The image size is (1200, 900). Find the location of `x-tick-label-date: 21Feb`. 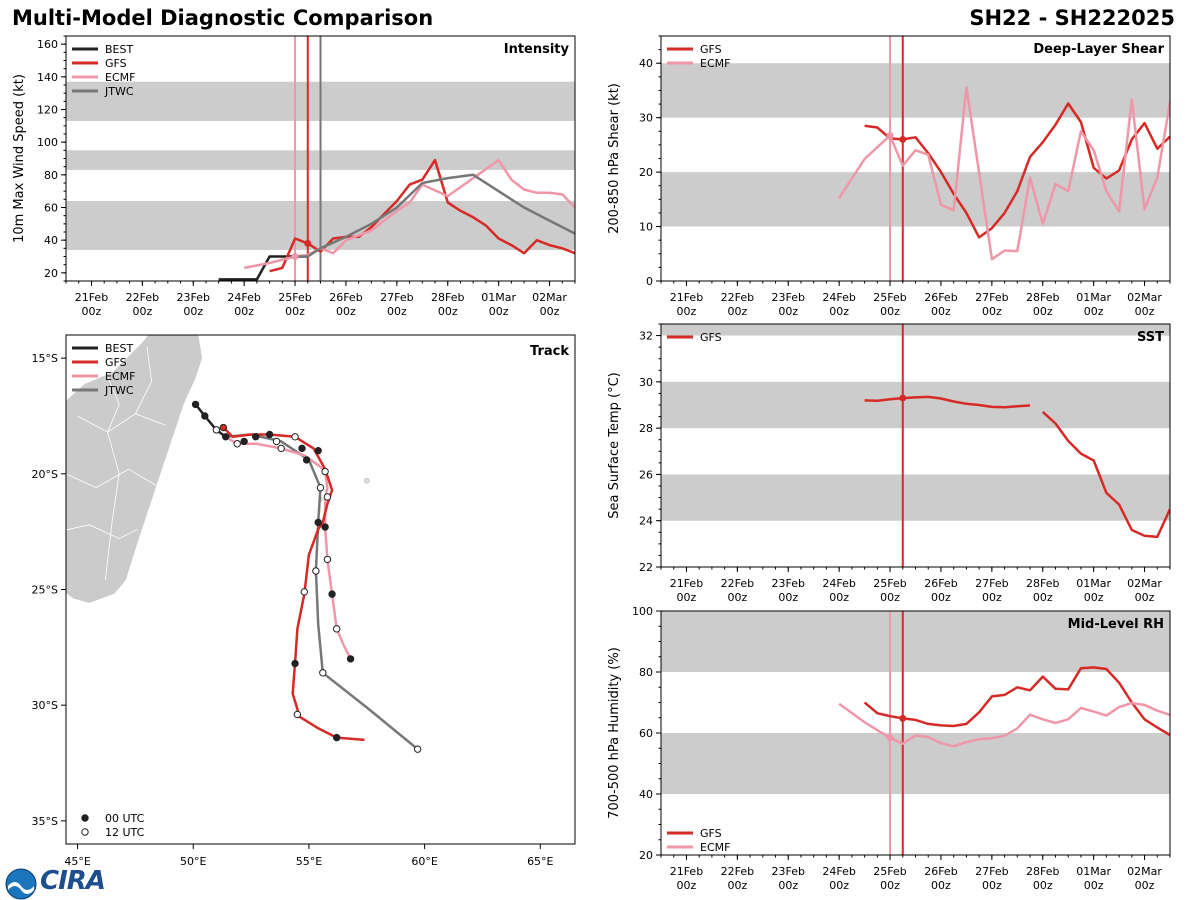

x-tick-label-date: 21Feb is located at coordinates (686, 583).